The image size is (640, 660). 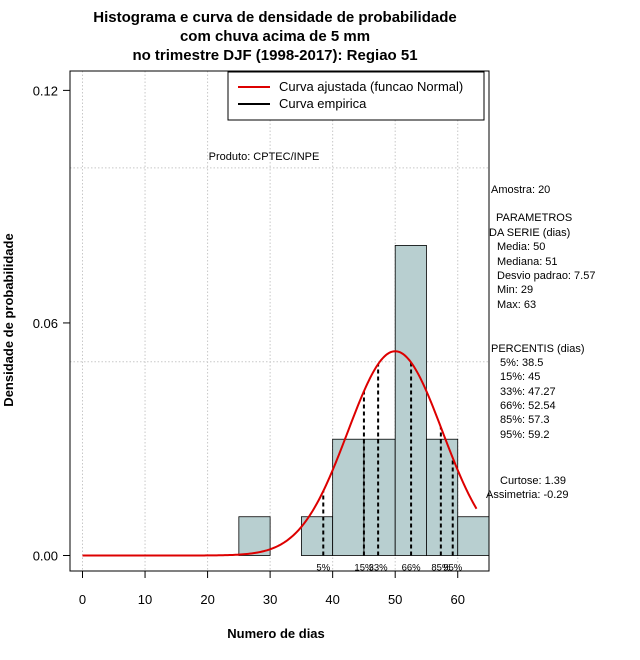 What do you see at coordinates (275, 36) in the screenshot?
I see `chart-title-line-2: com chuva acima de 5 mm` at bounding box center [275, 36].